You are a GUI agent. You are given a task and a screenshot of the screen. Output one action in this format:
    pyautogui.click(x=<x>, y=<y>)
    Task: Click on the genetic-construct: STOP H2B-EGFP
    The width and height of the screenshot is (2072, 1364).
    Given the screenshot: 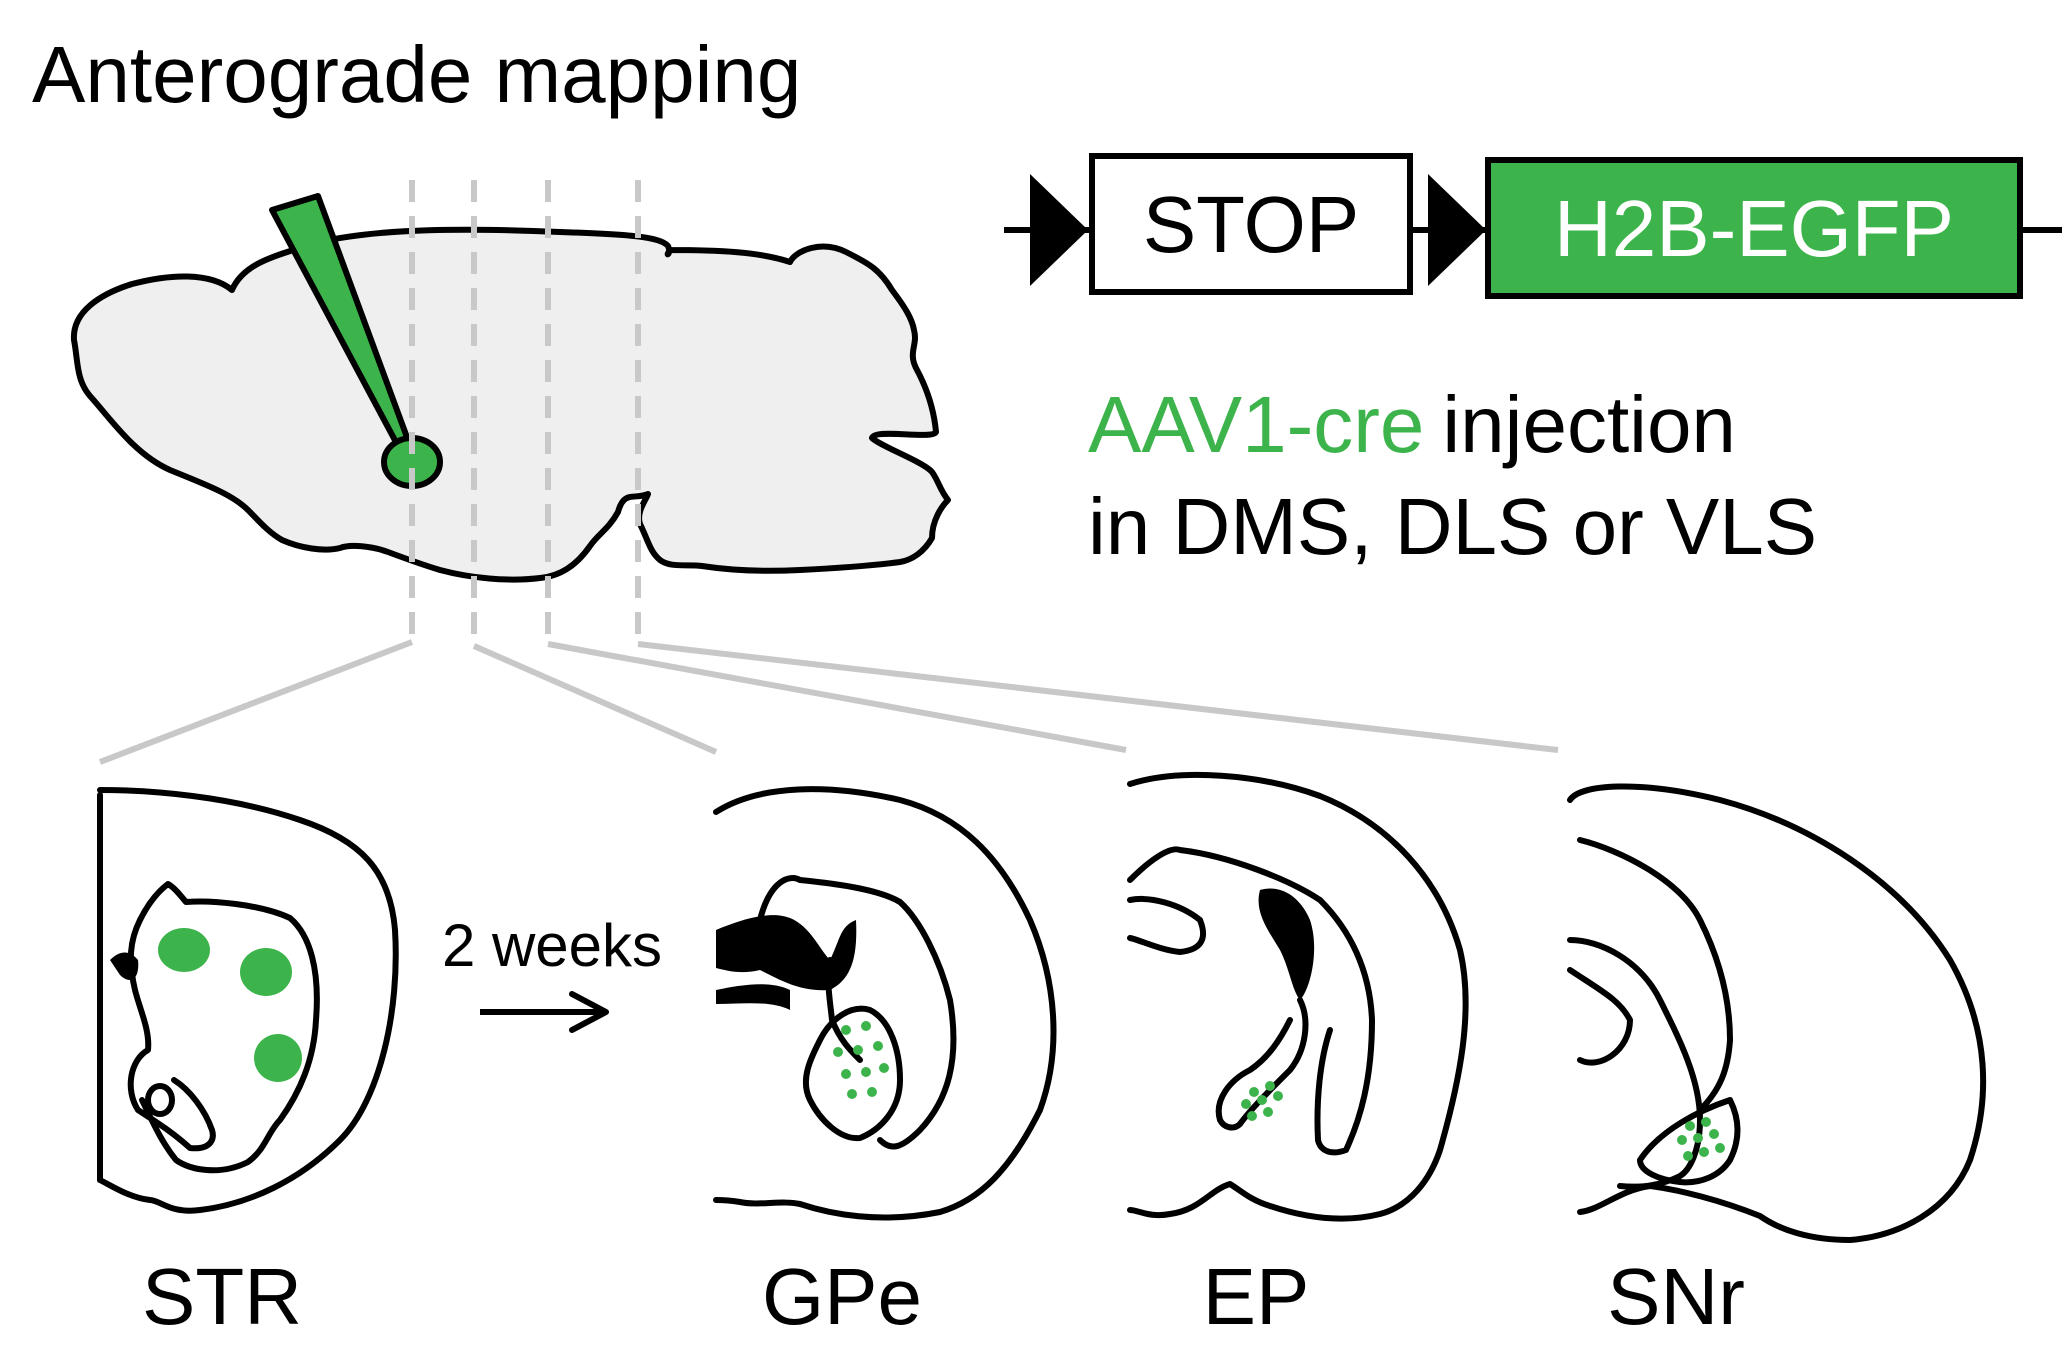 What is the action you would take?
    pyautogui.click(x=1533, y=226)
    